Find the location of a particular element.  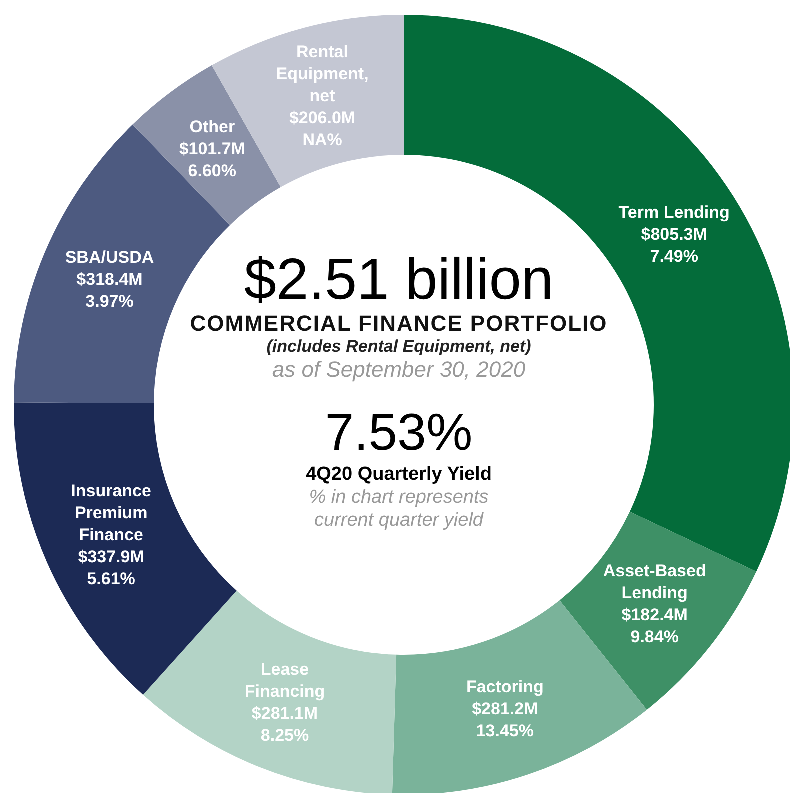

data-label: $281.1M is located at coordinates (285, 713).